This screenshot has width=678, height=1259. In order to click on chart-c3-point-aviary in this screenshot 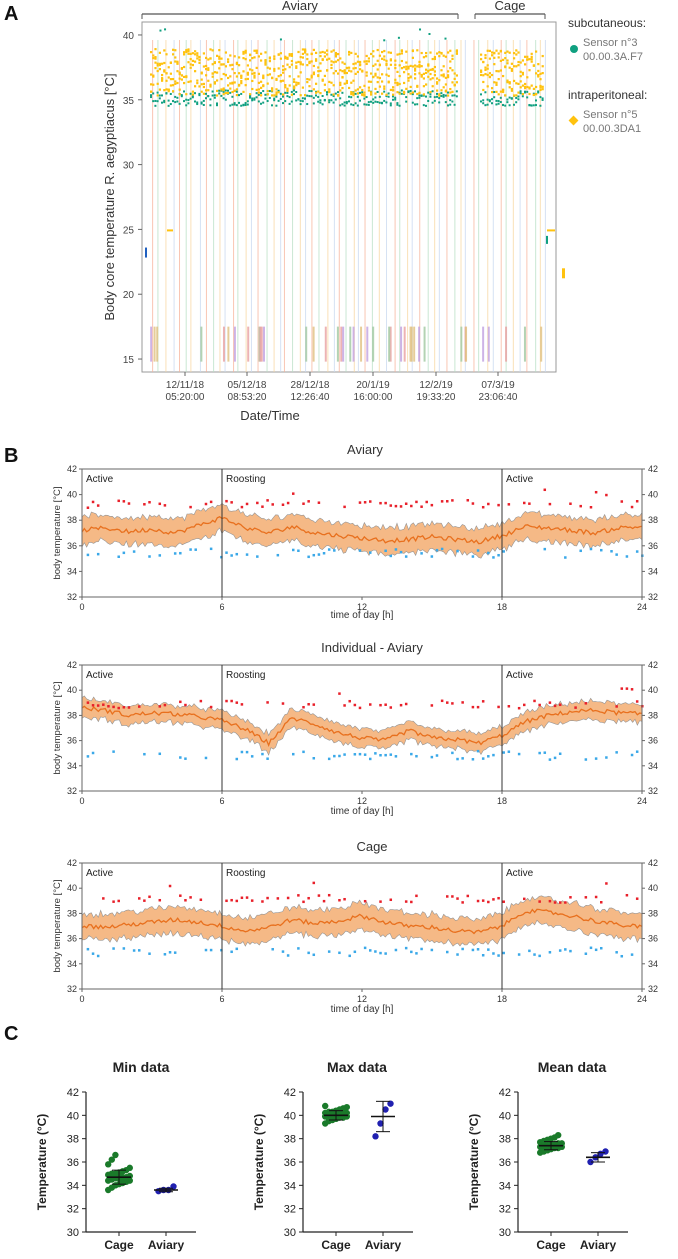, I will do `click(590, 1162)`.